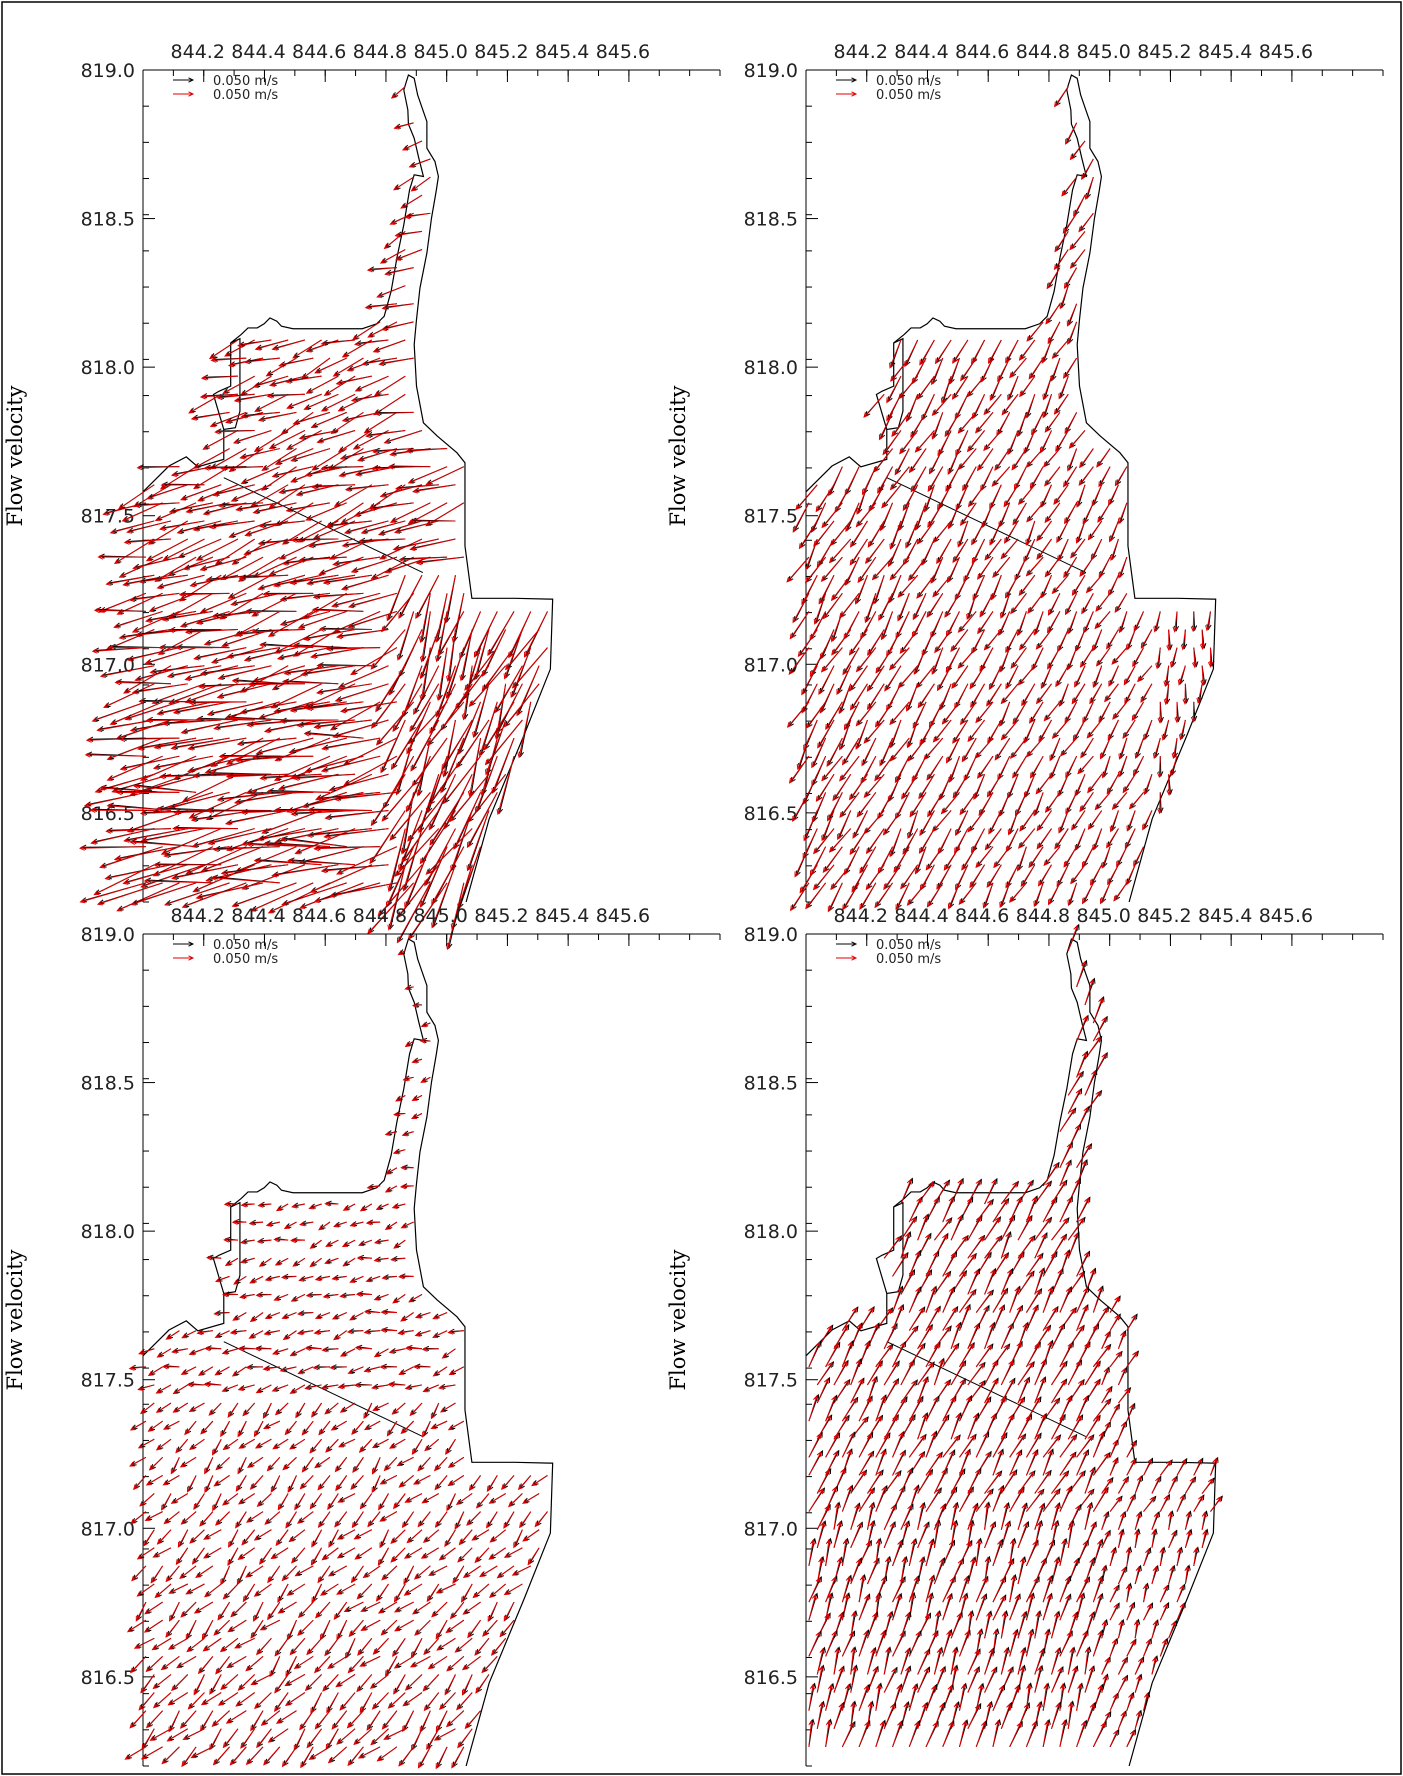 This screenshot has height=1776, width=1403. What do you see at coordinates (847, 944) in the screenshot?
I see `legend-arrow-black` at bounding box center [847, 944].